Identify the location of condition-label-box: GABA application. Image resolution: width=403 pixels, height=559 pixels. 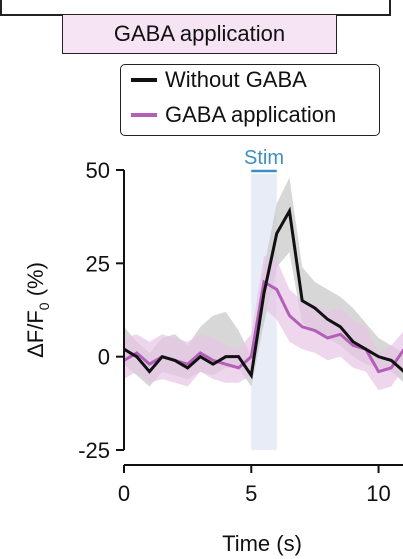
(199, 34).